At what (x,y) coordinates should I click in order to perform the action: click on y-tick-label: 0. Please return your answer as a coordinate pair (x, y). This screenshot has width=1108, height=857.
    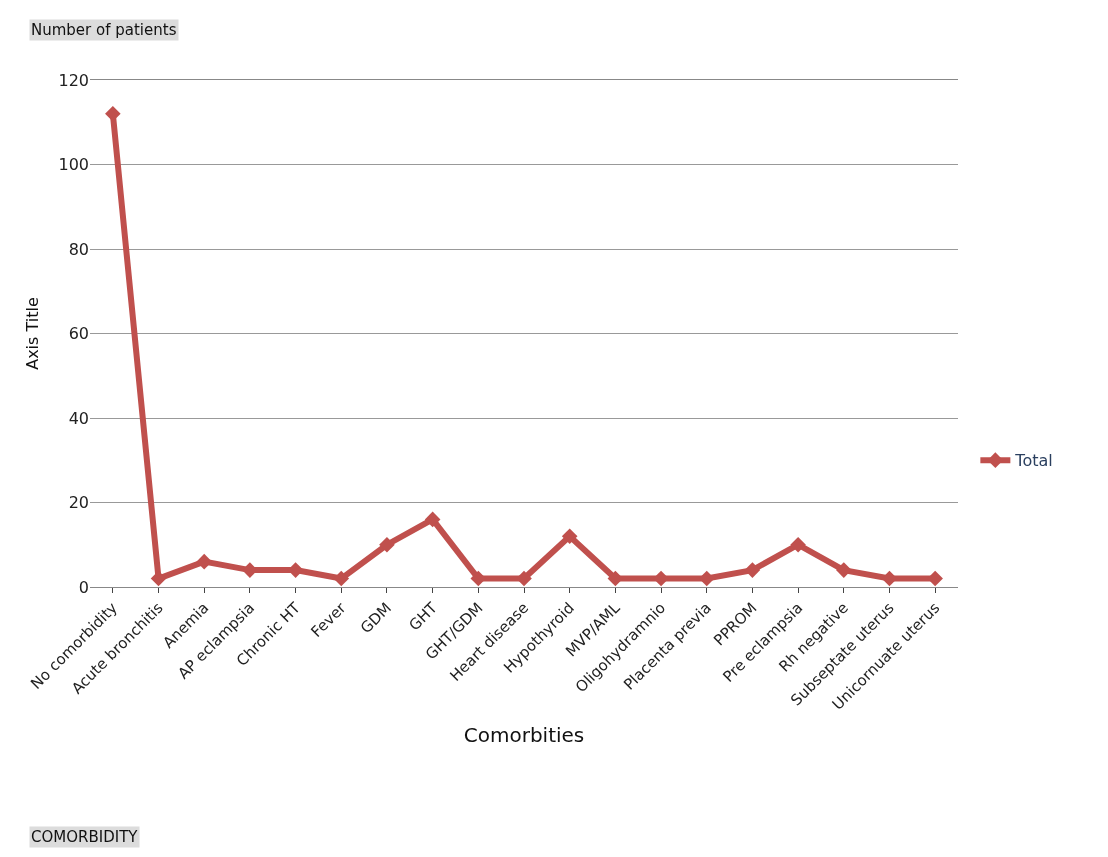
    Looking at the image, I should click on (83, 587).